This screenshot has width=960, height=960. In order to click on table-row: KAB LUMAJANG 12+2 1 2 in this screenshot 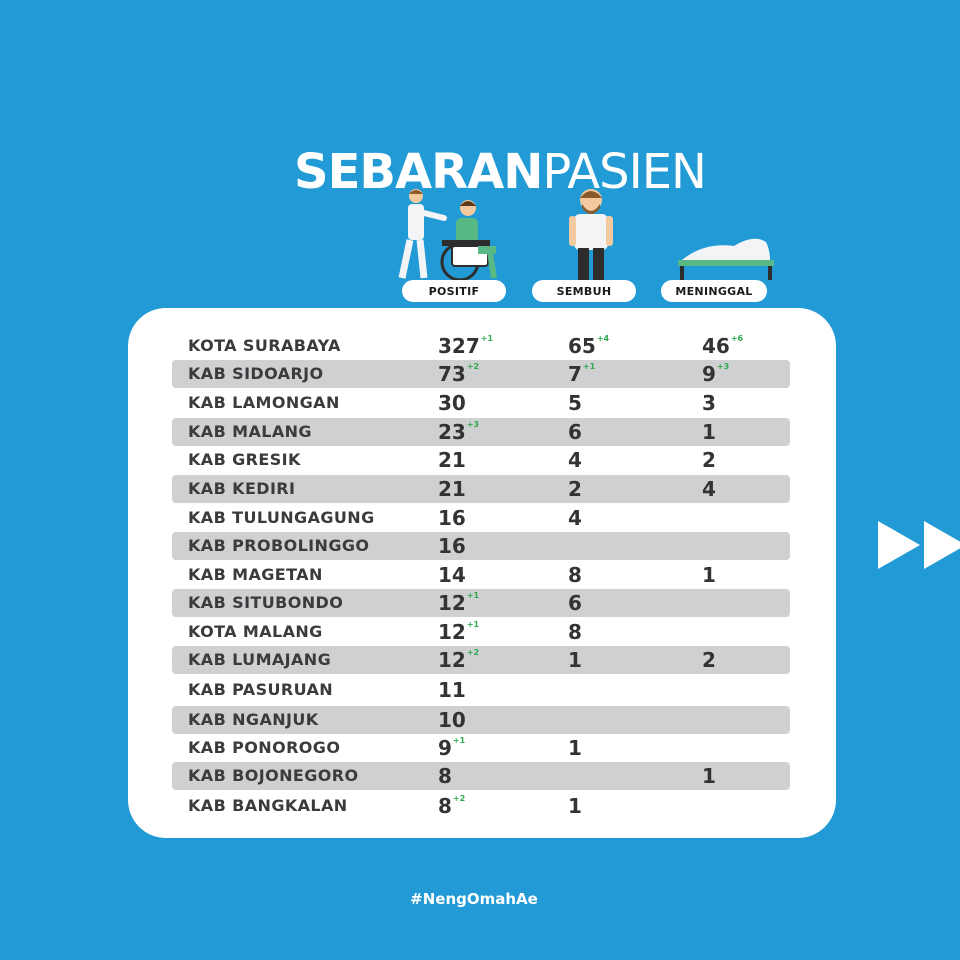, I will do `click(481, 660)`.